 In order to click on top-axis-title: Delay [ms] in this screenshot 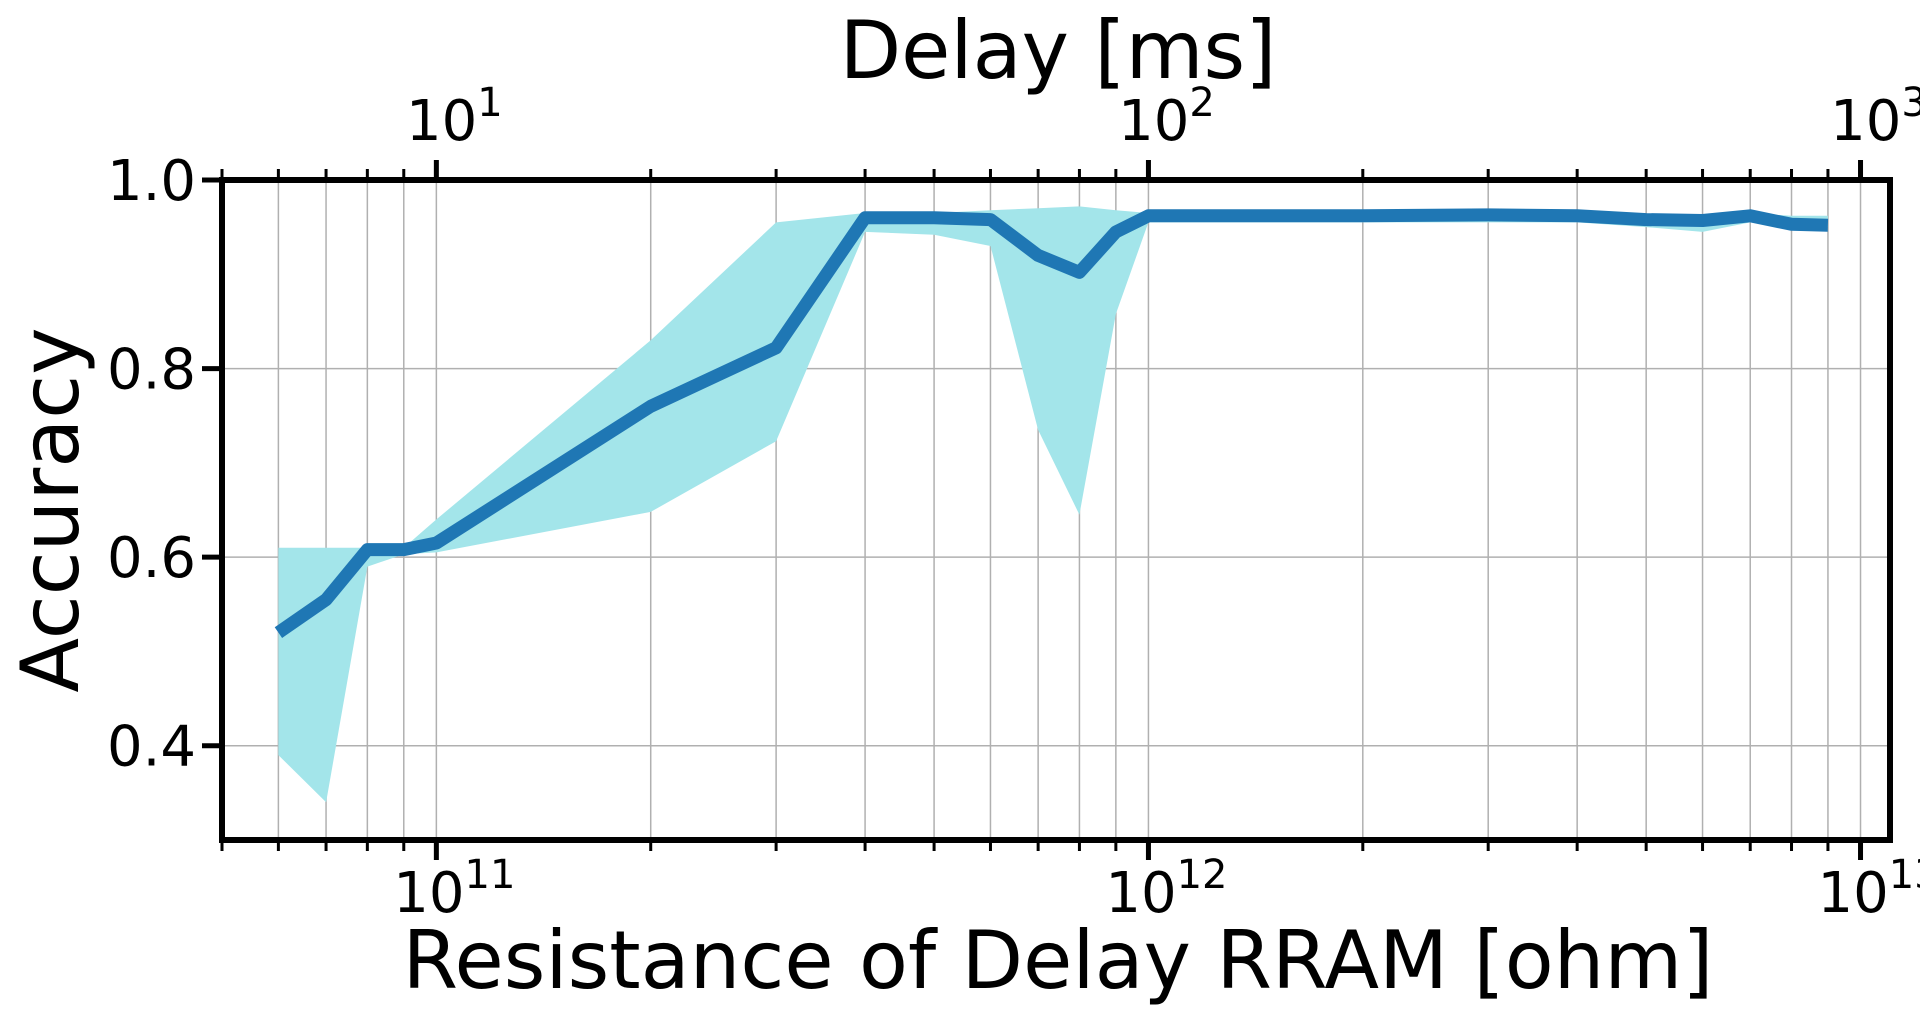, I will do `click(1058, 50)`.